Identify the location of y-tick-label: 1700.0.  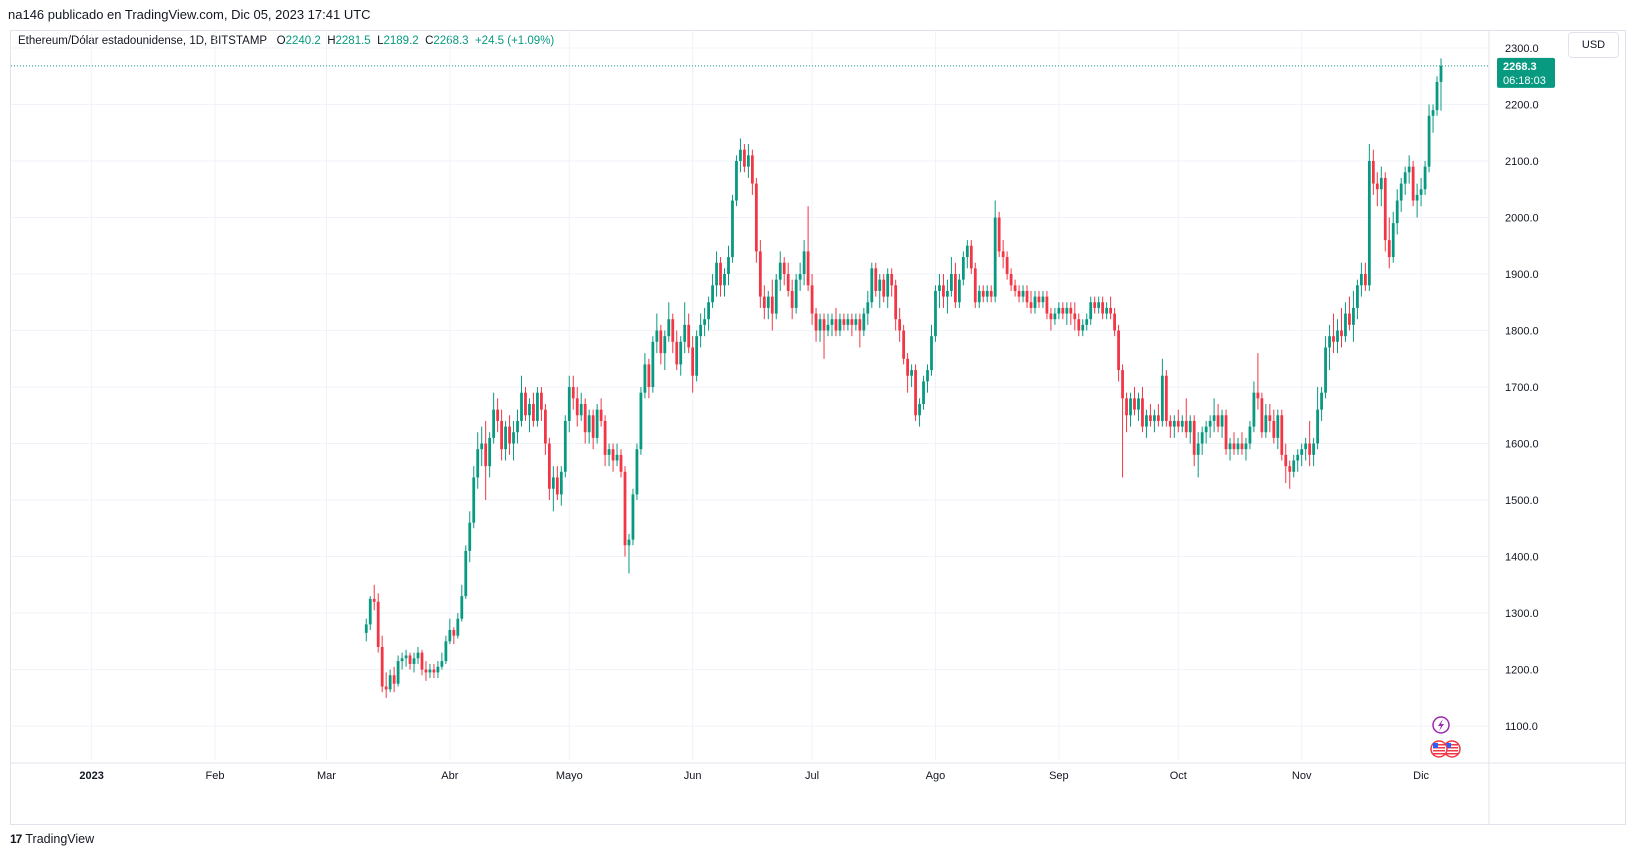
(1522, 388).